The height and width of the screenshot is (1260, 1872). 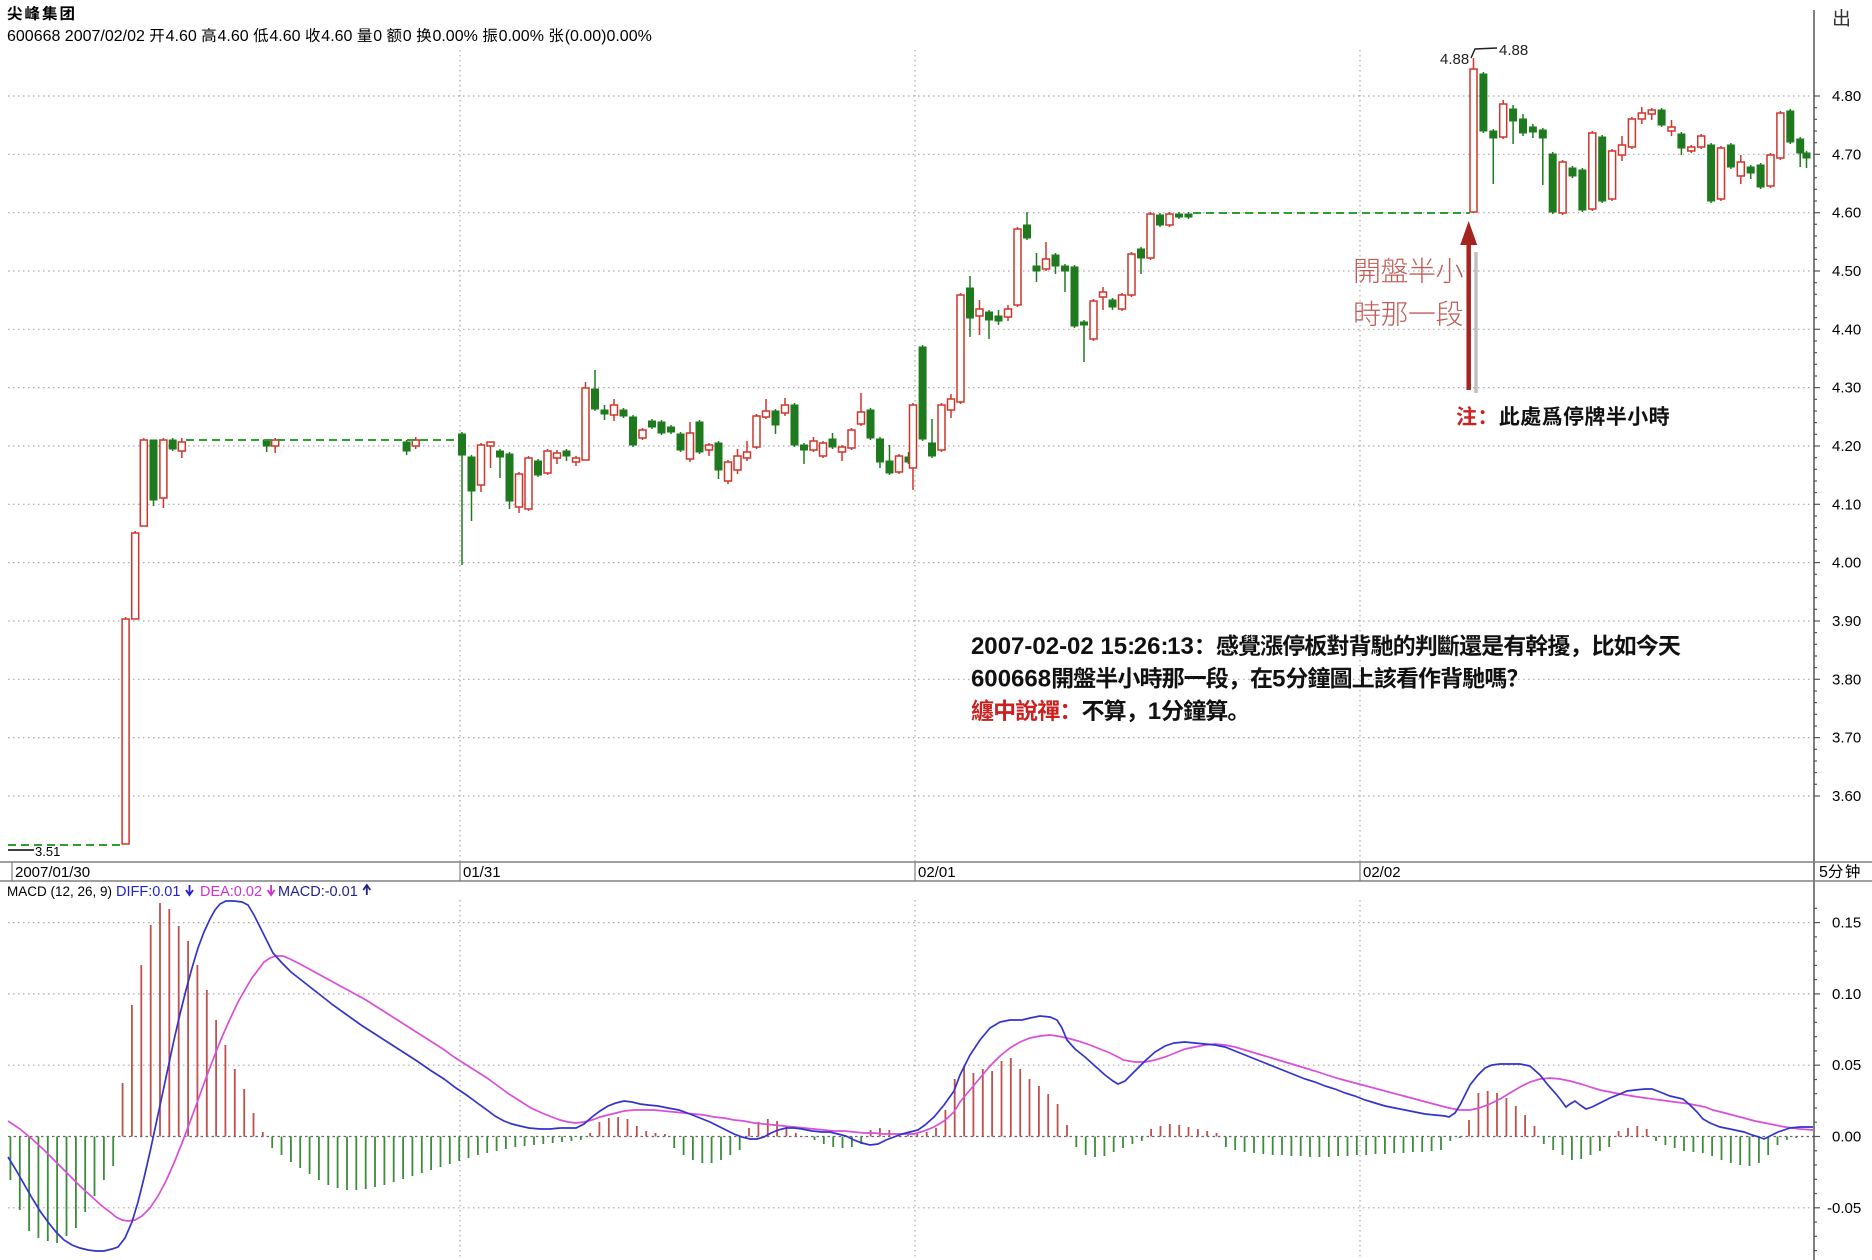 I want to click on svg-text: DEA:0.02, so click(x=231, y=892).